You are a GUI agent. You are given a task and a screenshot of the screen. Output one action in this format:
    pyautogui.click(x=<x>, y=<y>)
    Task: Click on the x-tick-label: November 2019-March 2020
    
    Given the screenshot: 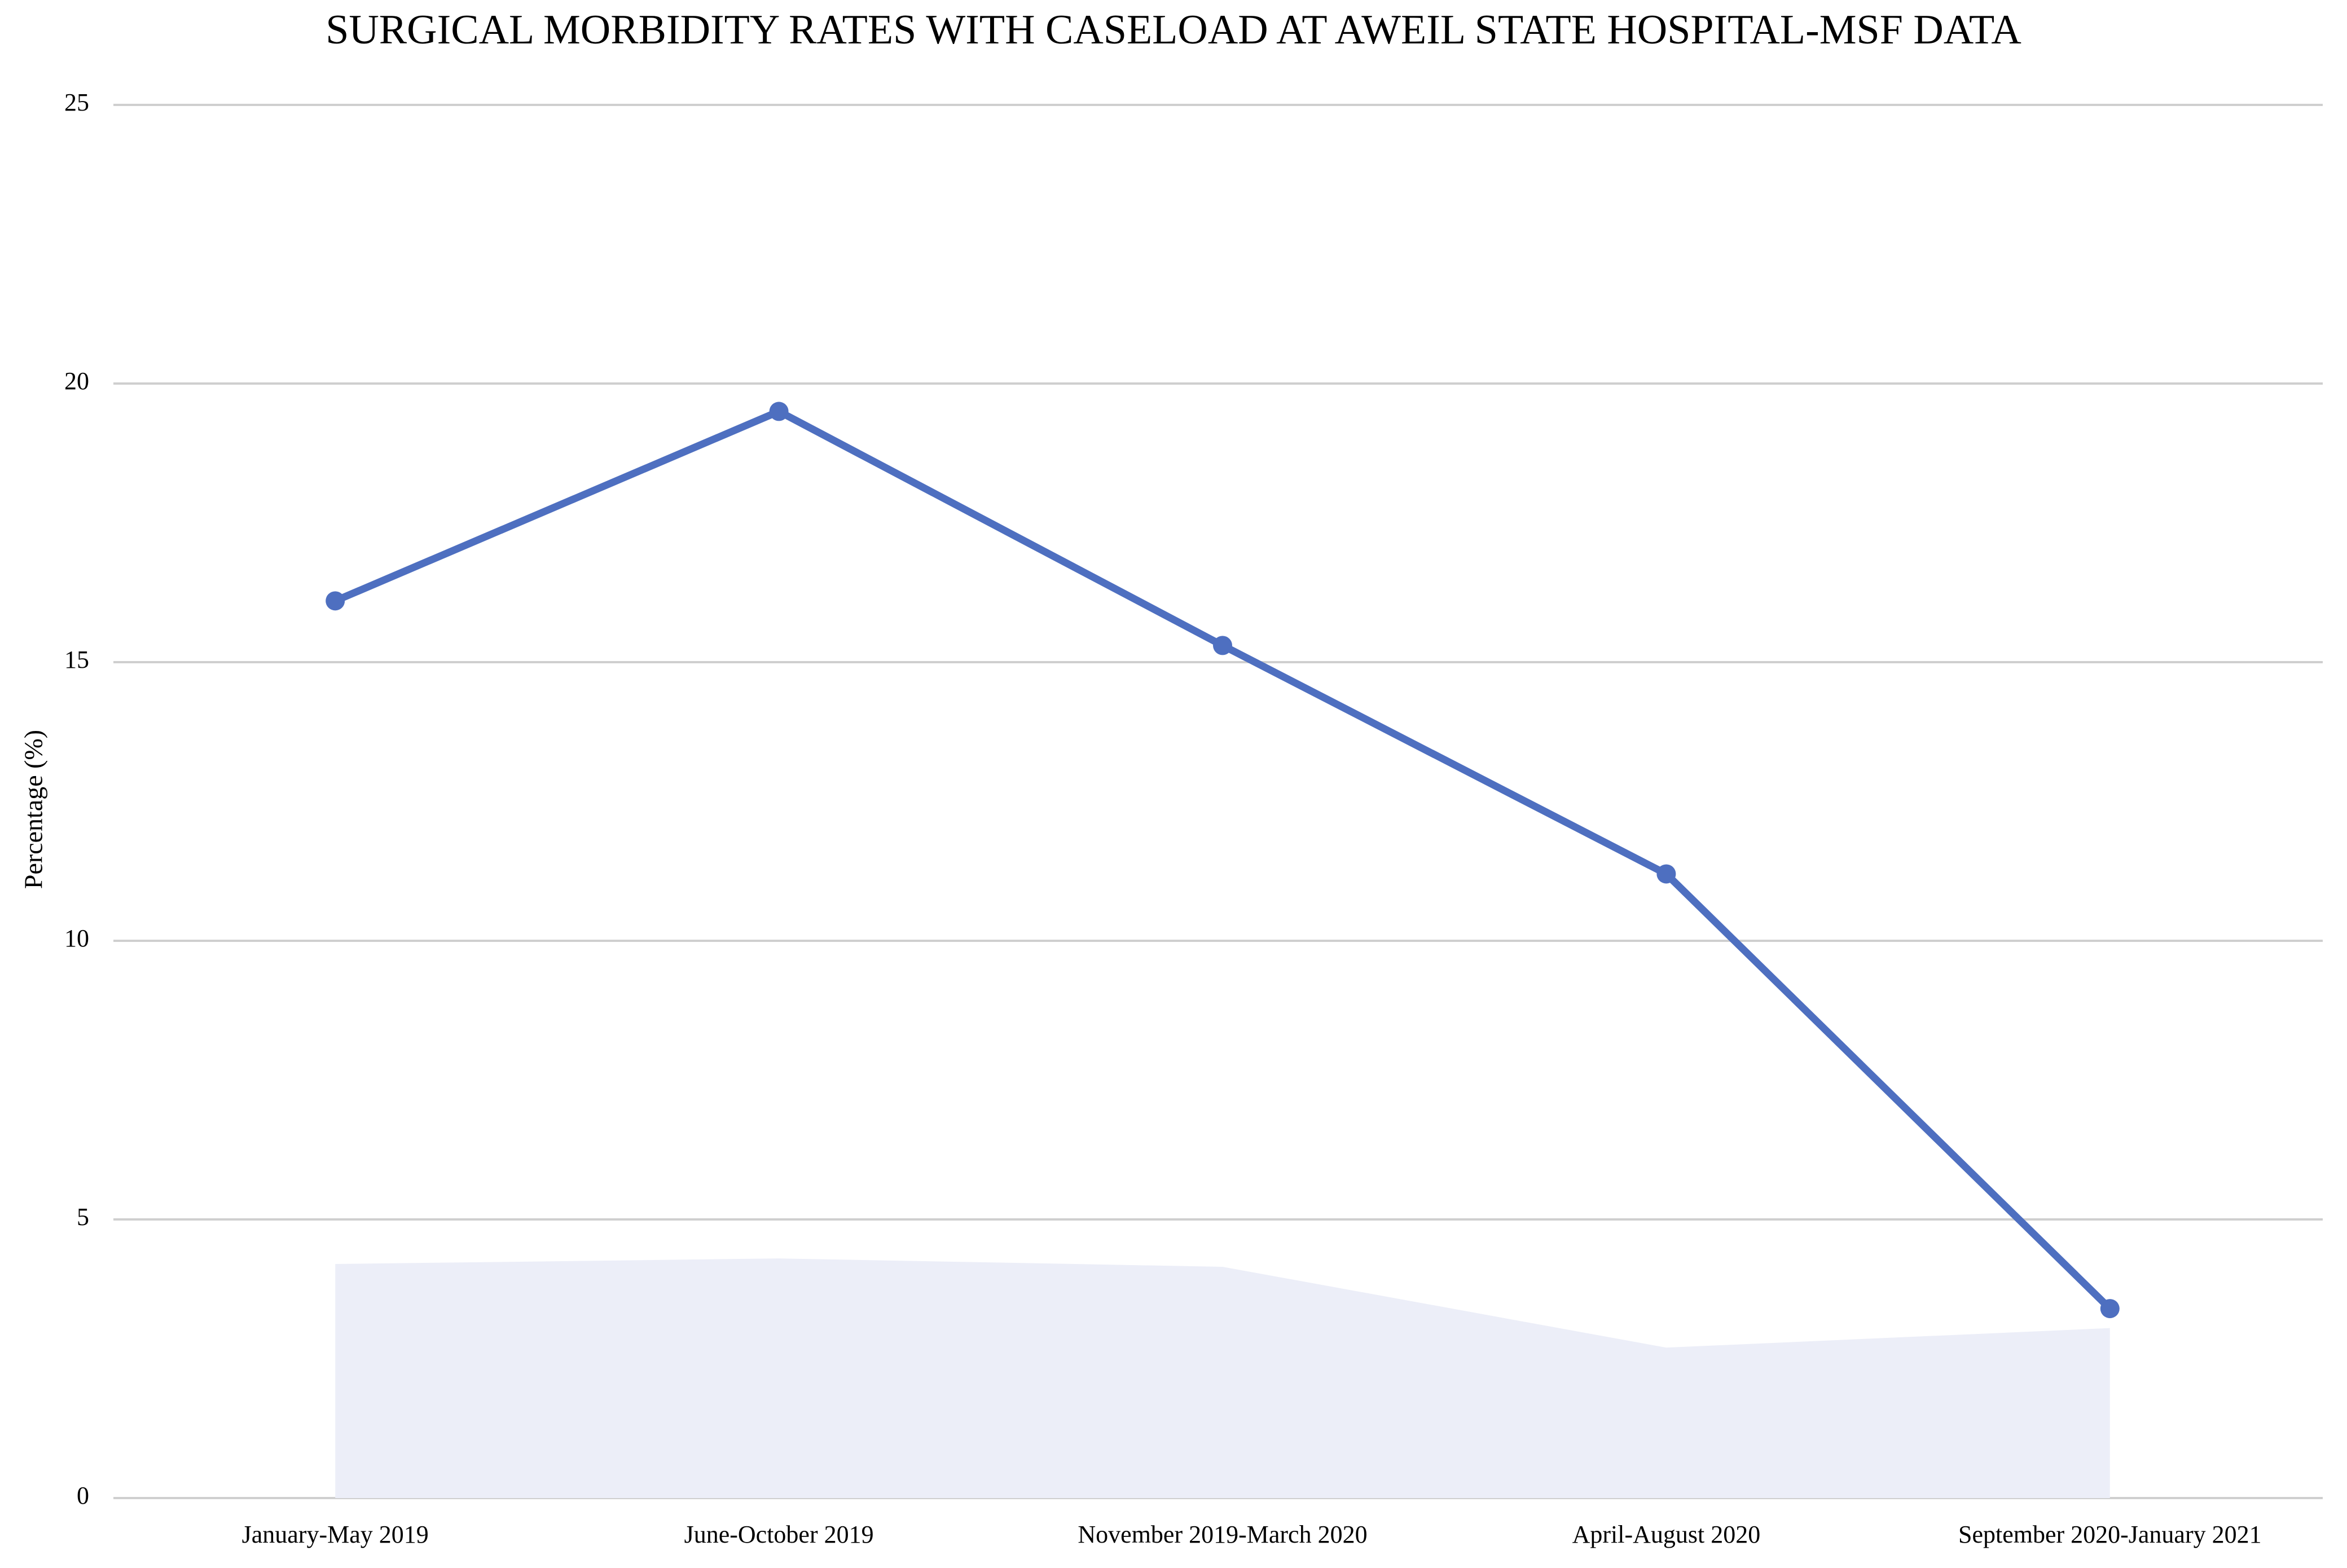 What is the action you would take?
    pyautogui.click(x=1223, y=1534)
    